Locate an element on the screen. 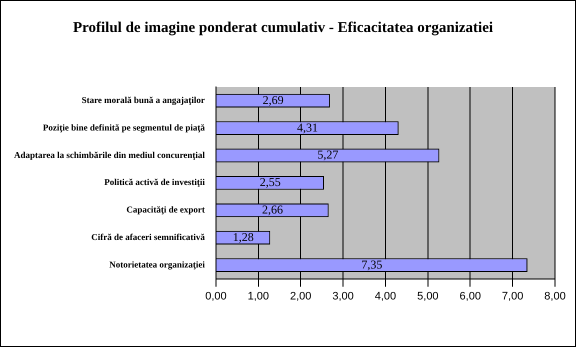 The width and height of the screenshot is (576, 347). y-tick-label: Poziţie bine definită pe segmentul de piaţă is located at coordinates (124, 127).